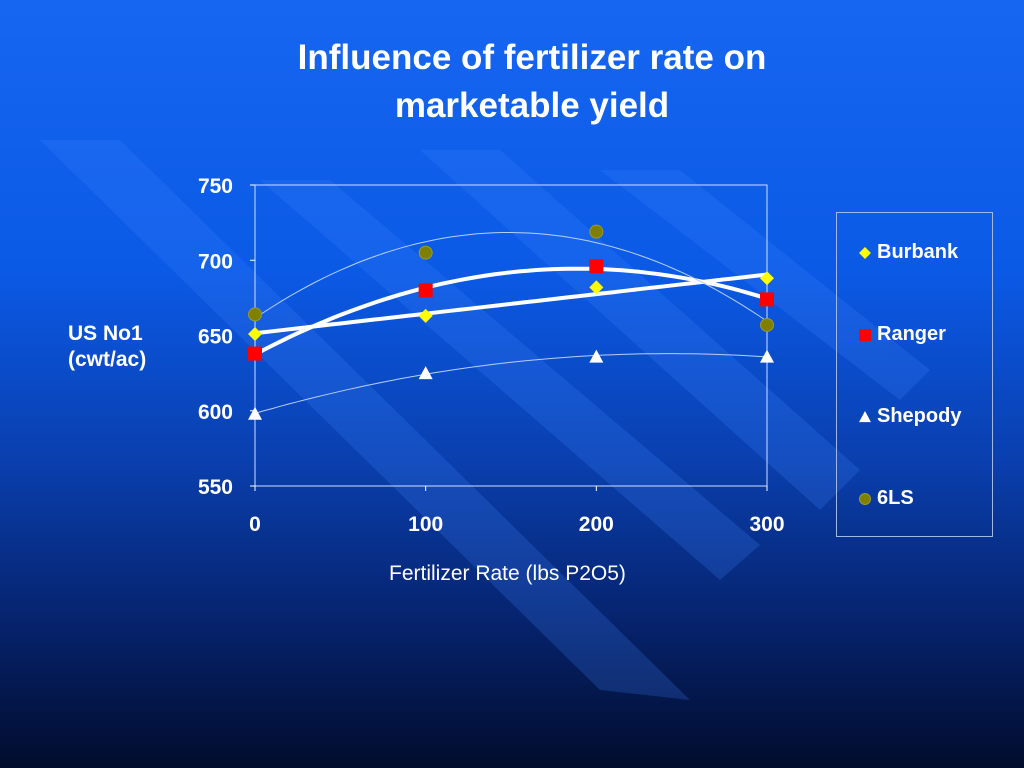 This screenshot has width=1024, height=768. Describe the element at coordinates (425, 524) in the screenshot. I see `x-tick-label: 100` at that location.